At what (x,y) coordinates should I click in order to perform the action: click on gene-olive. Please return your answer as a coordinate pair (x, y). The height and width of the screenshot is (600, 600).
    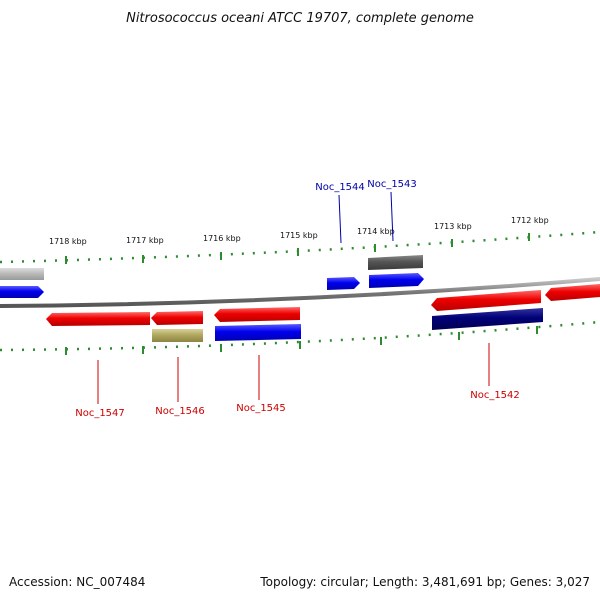
    Looking at the image, I should click on (177, 335).